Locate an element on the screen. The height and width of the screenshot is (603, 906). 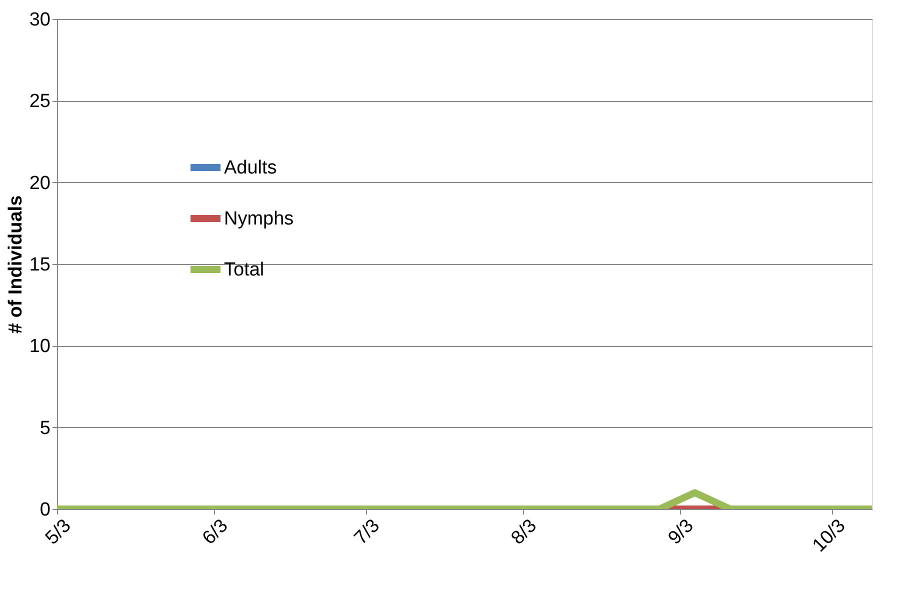
y-tick-label: 5 is located at coordinates (45, 428).